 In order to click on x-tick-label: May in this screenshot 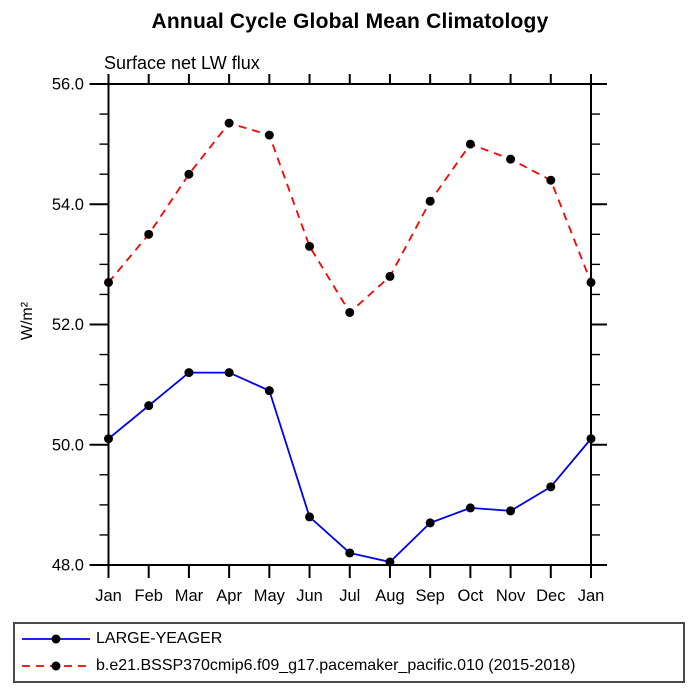, I will do `click(270, 596)`.